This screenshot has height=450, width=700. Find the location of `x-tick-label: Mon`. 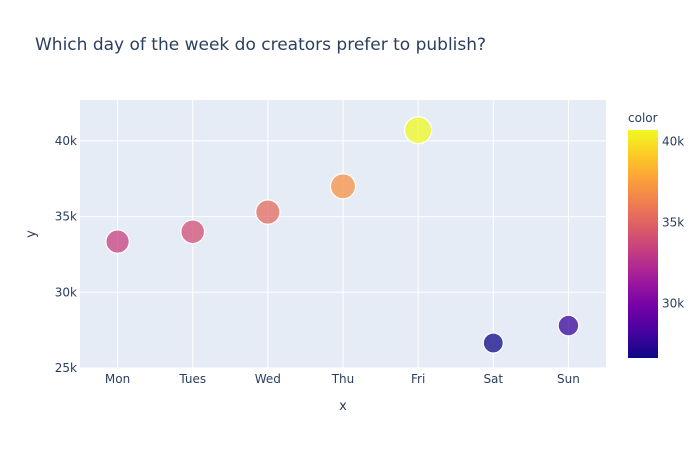

x-tick-label: Mon is located at coordinates (117, 379).